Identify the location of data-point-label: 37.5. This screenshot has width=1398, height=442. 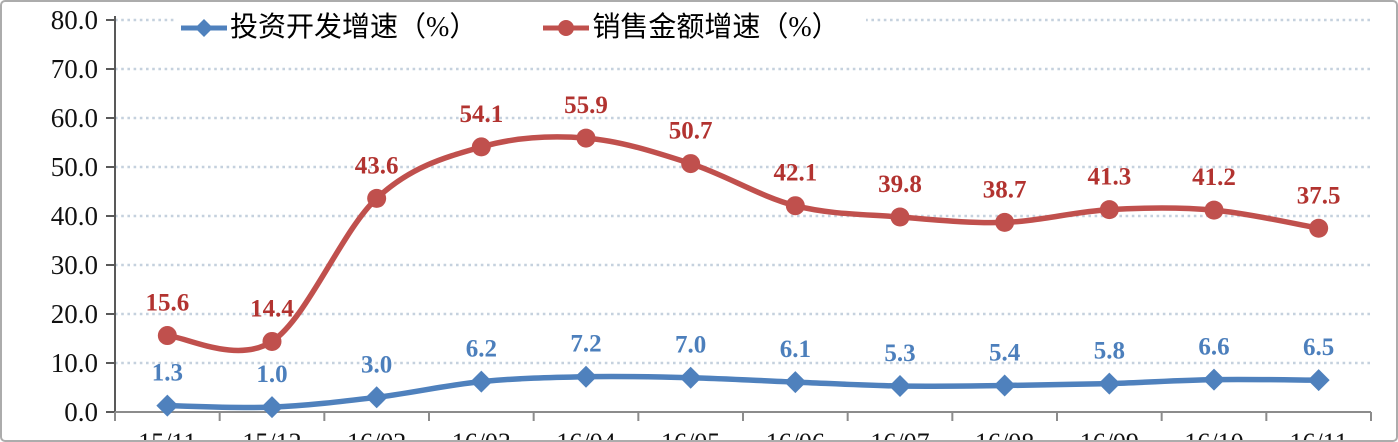
(1319, 195).